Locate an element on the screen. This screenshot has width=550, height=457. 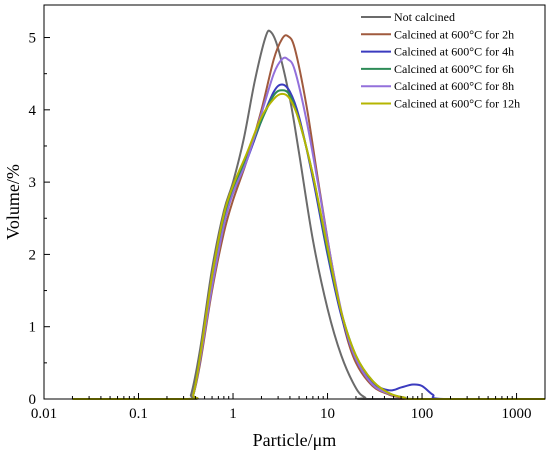
y-tick-label: 1 is located at coordinates (33, 328).